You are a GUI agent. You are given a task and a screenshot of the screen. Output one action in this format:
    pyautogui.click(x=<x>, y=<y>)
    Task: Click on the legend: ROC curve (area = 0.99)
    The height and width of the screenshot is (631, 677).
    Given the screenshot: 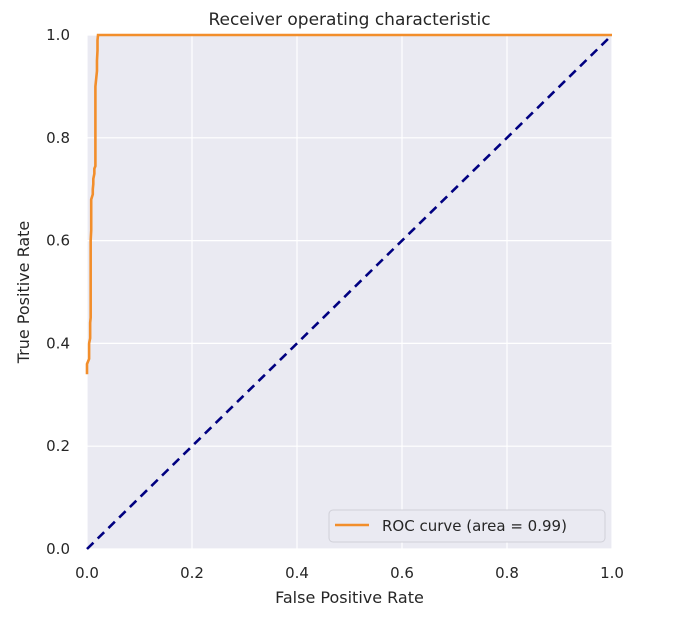 What is the action you would take?
    pyautogui.click(x=467, y=526)
    